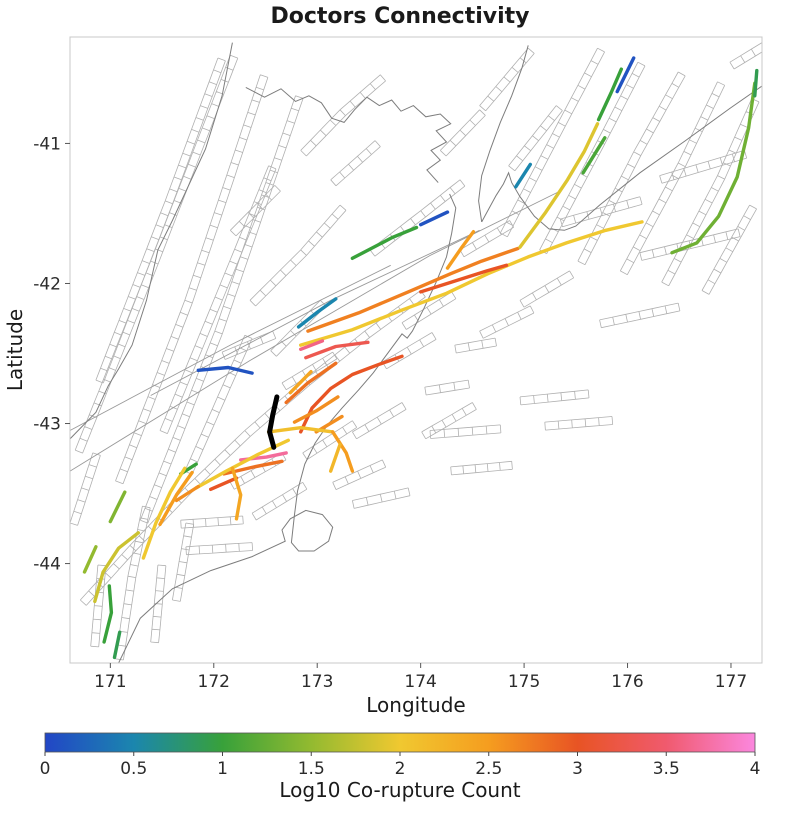 The image size is (800, 817). Describe the element at coordinates (627, 682) in the screenshot. I see `x-tick-label: 176` at that location.